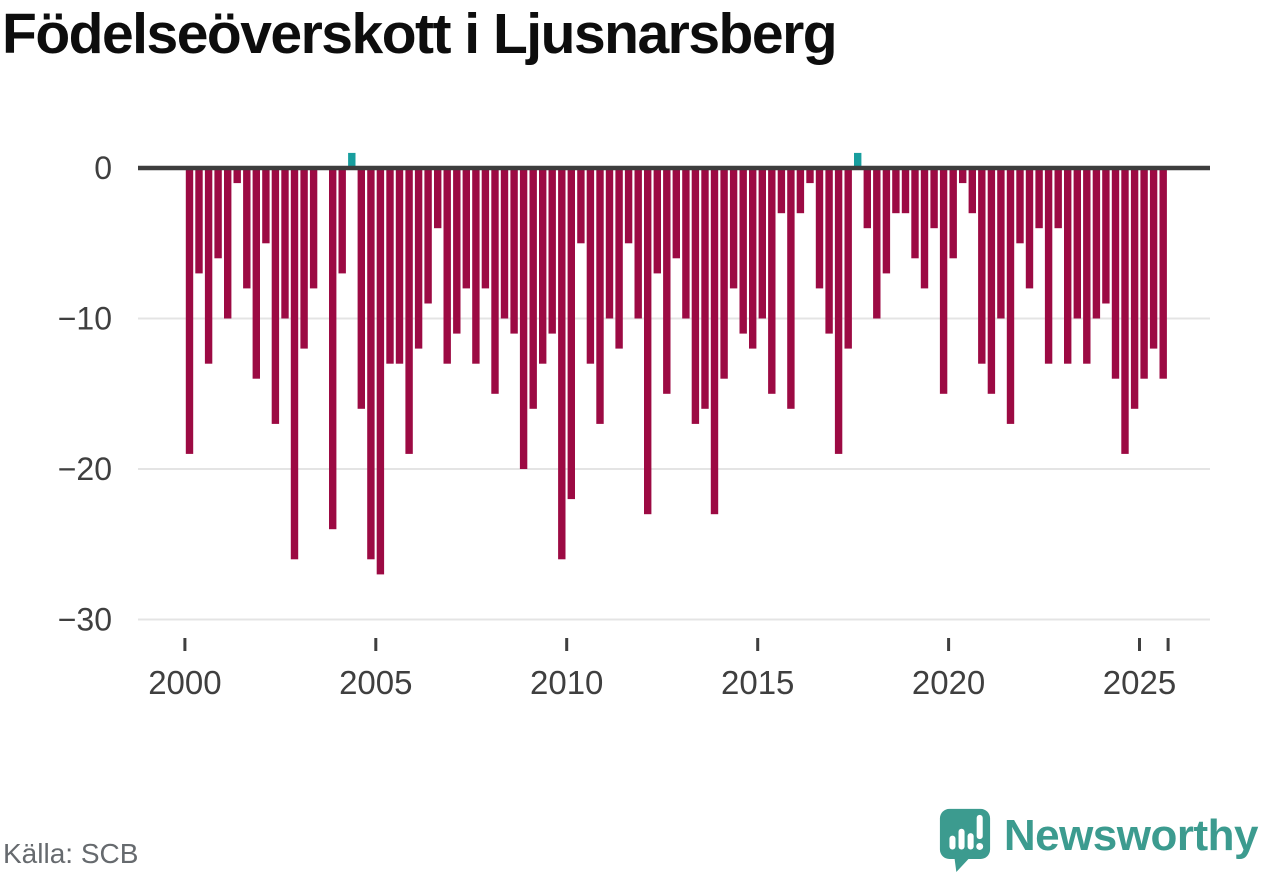 This screenshot has width=1262, height=879. I want to click on source-label: Källa: SCB, so click(71, 853).